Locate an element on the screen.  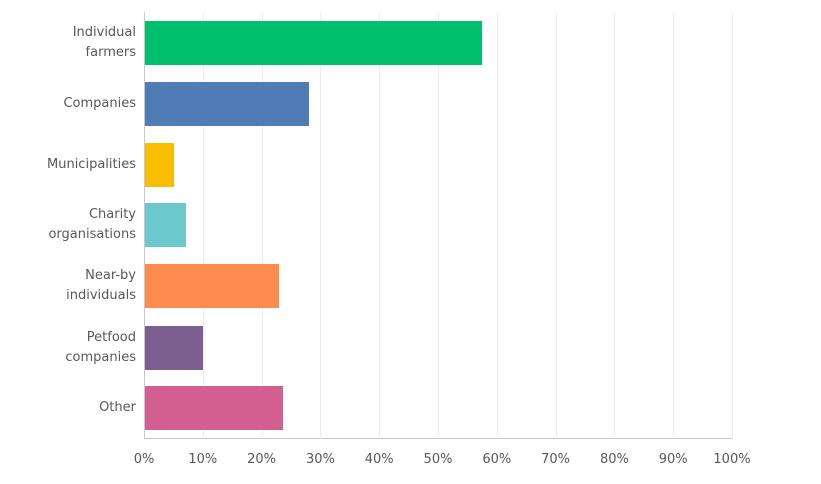
category-label: Other is located at coordinates (71, 408).